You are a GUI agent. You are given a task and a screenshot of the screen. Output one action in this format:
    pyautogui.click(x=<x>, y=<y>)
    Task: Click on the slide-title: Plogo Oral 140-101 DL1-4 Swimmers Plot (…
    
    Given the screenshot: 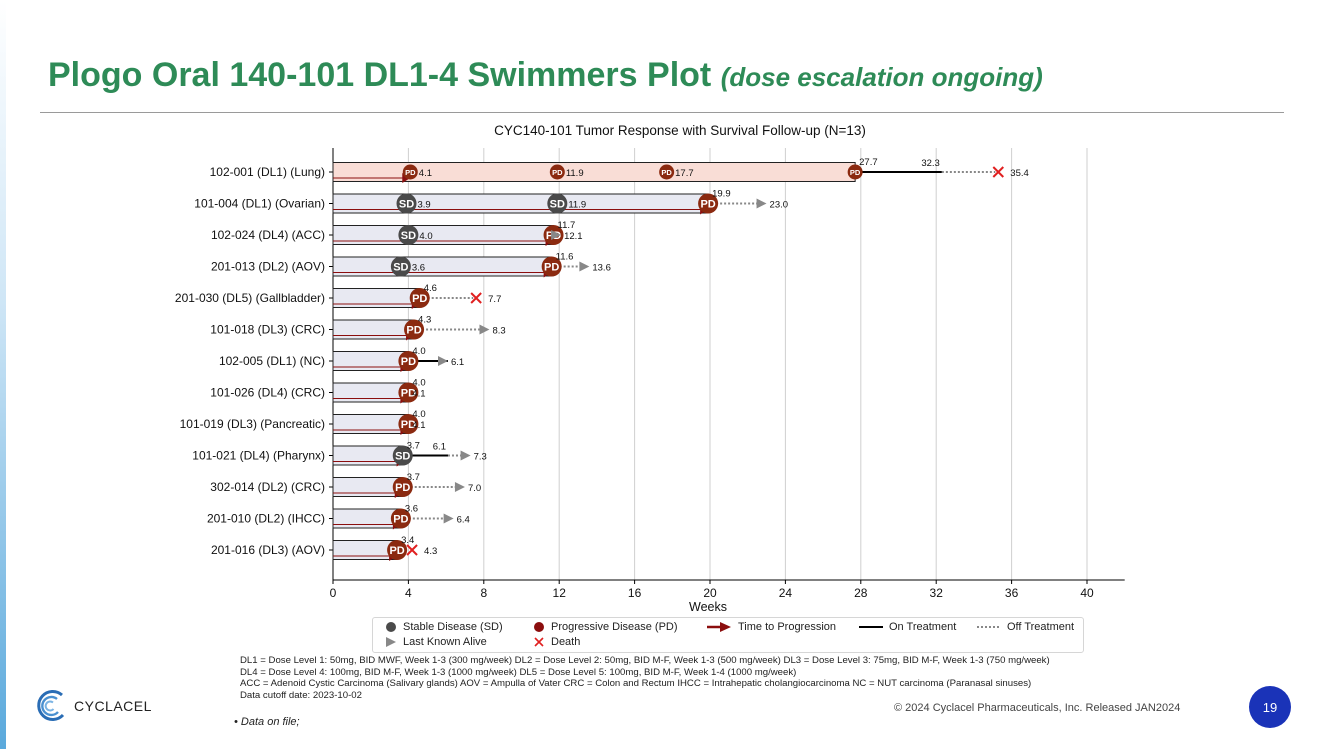 What is the action you would take?
    pyautogui.click(x=545, y=75)
    